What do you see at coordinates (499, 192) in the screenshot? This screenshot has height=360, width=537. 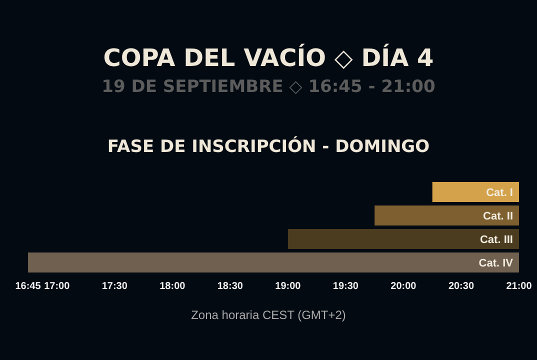 I see `y-tick-label: Cat. I` at bounding box center [499, 192].